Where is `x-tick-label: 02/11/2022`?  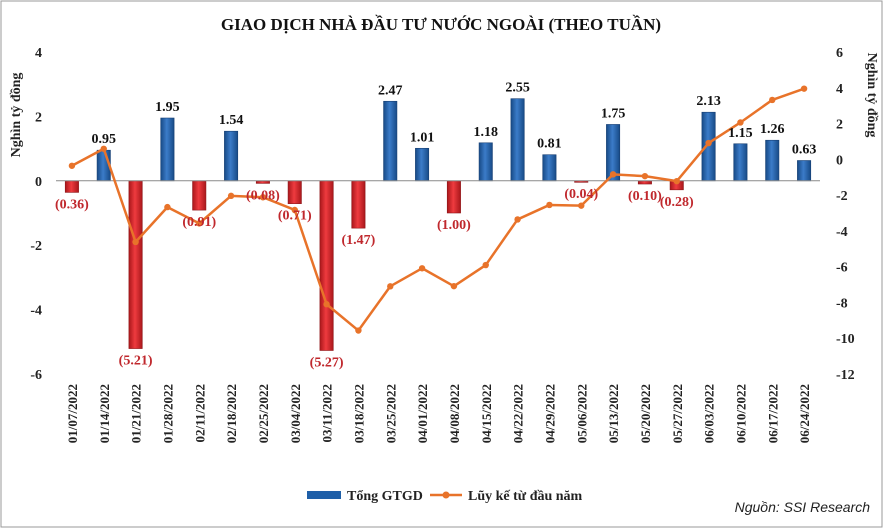
x-tick-label: 02/11/2022 is located at coordinates (199, 413).